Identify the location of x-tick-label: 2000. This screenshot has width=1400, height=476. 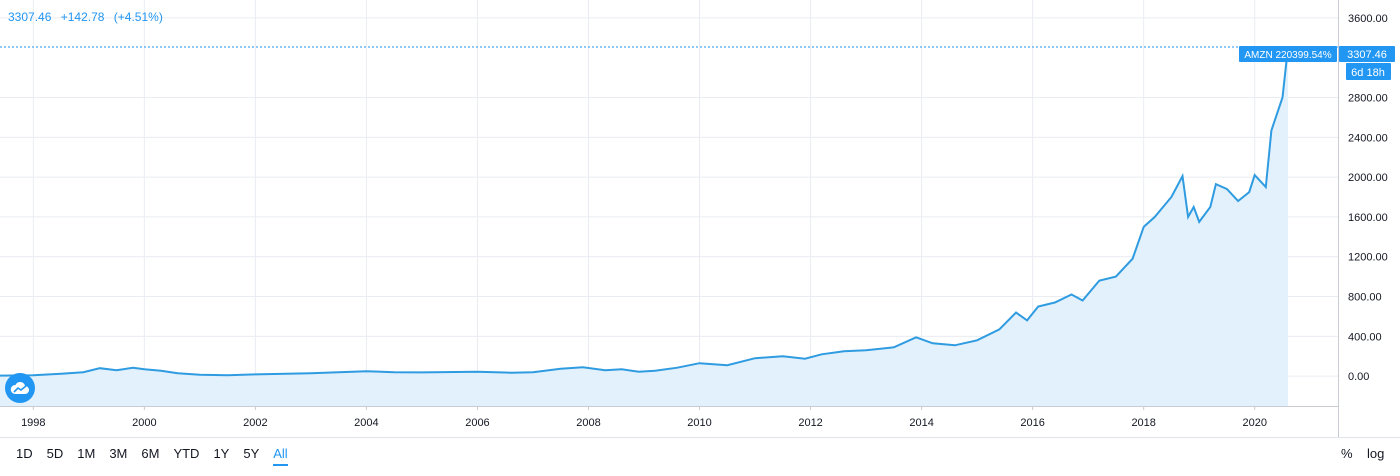
(144, 423).